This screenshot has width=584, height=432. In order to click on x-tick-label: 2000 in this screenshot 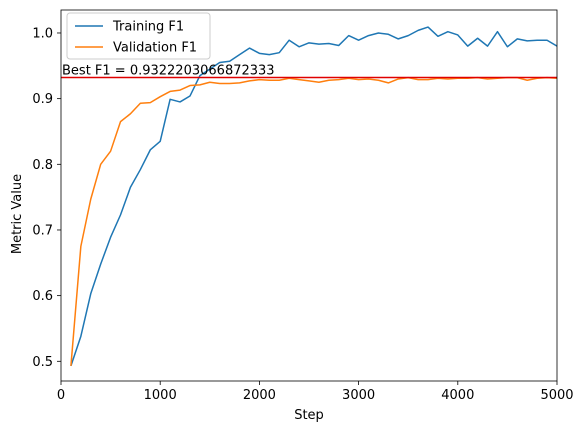, I will do `click(259, 395)`.